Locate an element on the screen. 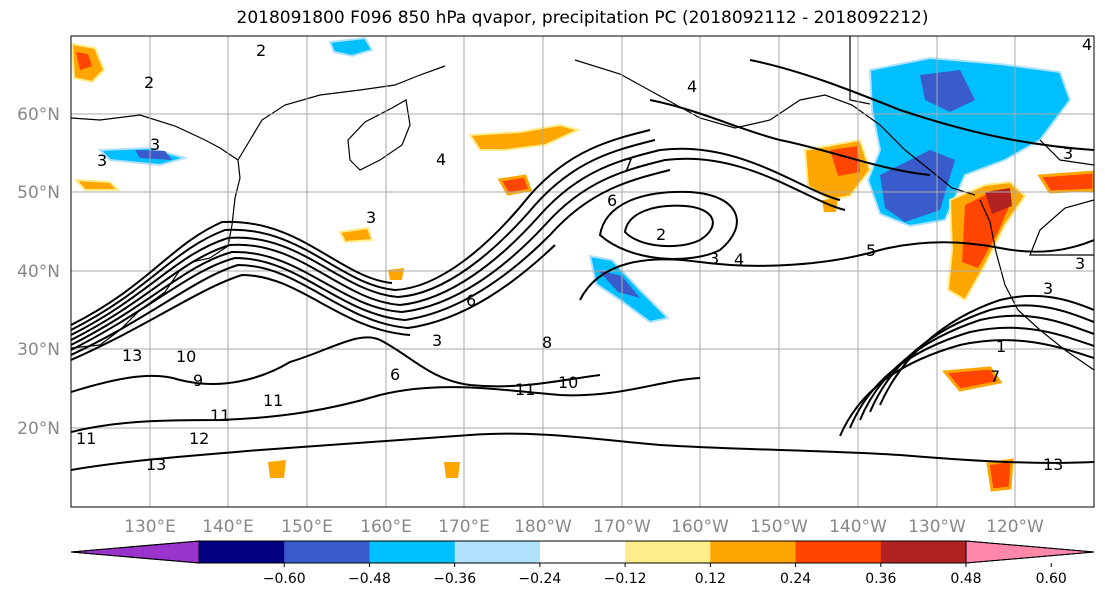 The image size is (1105, 601). lon-label: 140°W is located at coordinates (858, 527).